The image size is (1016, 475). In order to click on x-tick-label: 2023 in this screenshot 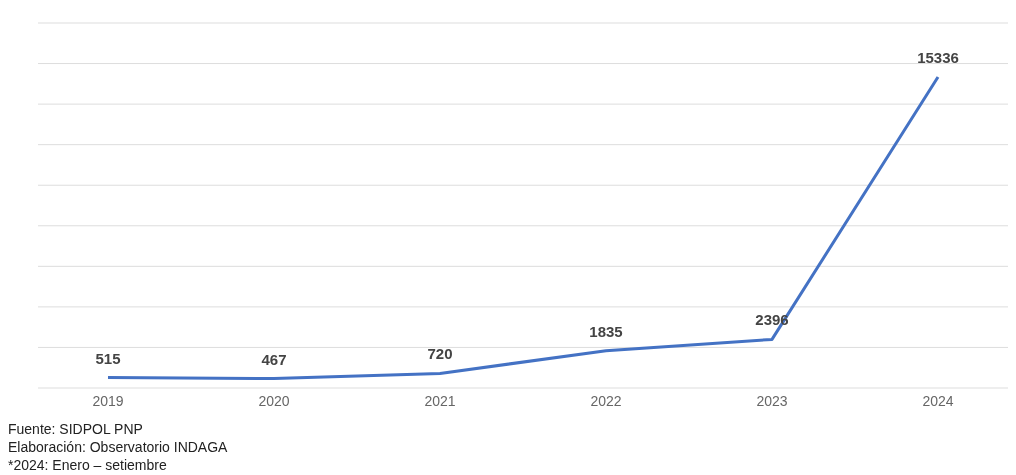, I will do `click(772, 400)`.